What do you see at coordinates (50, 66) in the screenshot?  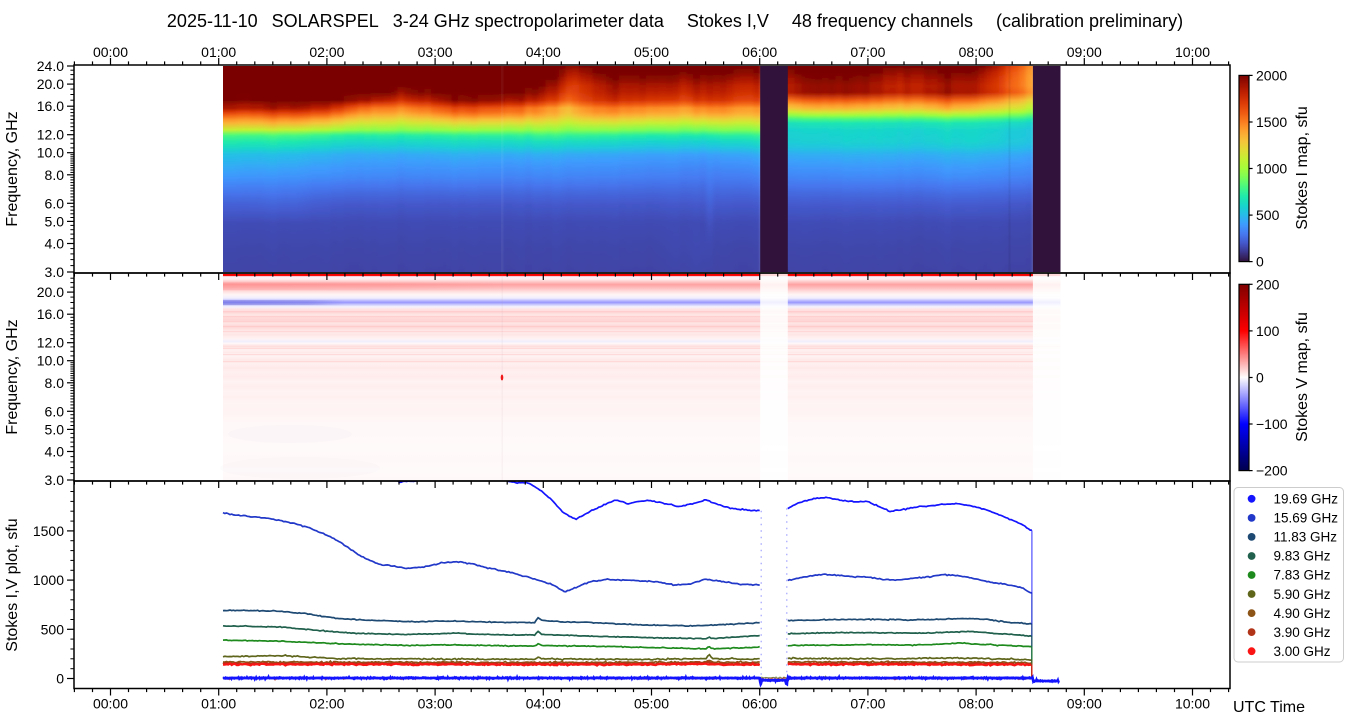 I see `svg-text: 24.0` at bounding box center [50, 66].